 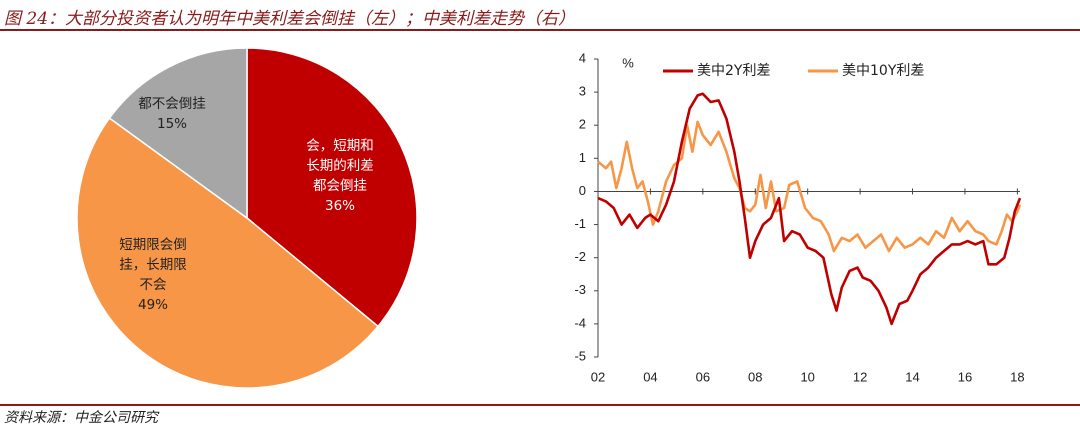 What do you see at coordinates (883, 71) in the screenshot?
I see `legend-label: 美中10Y利差` at bounding box center [883, 71].